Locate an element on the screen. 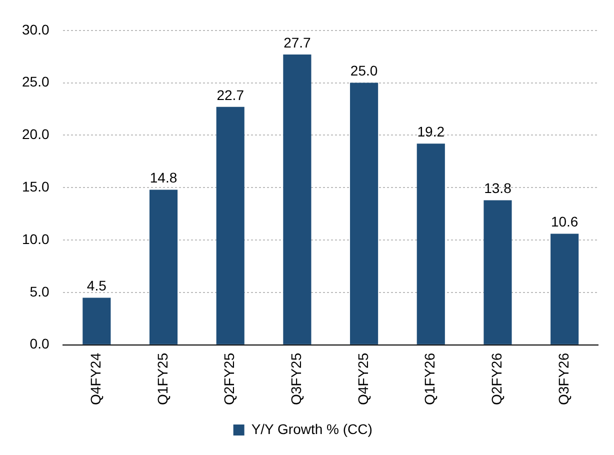  y-tick-label: 5.0 is located at coordinates (40, 291).